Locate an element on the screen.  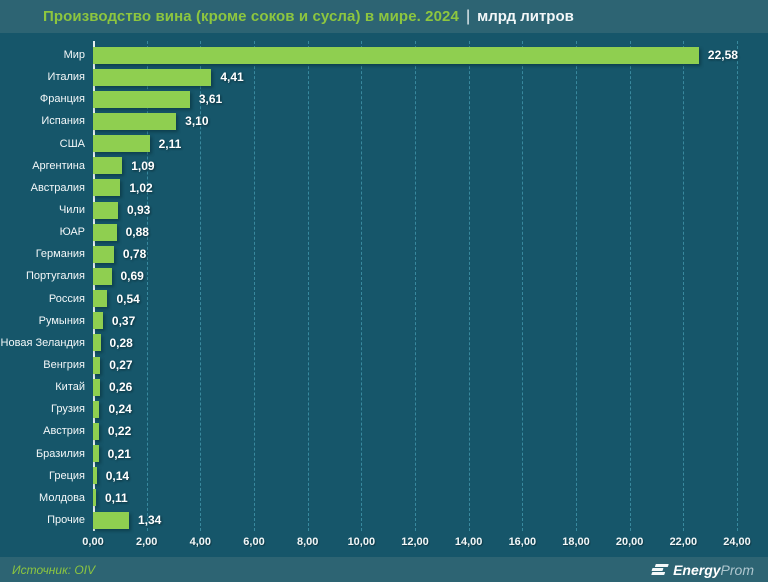
bar-track: 2,11 is located at coordinates (415, 144).